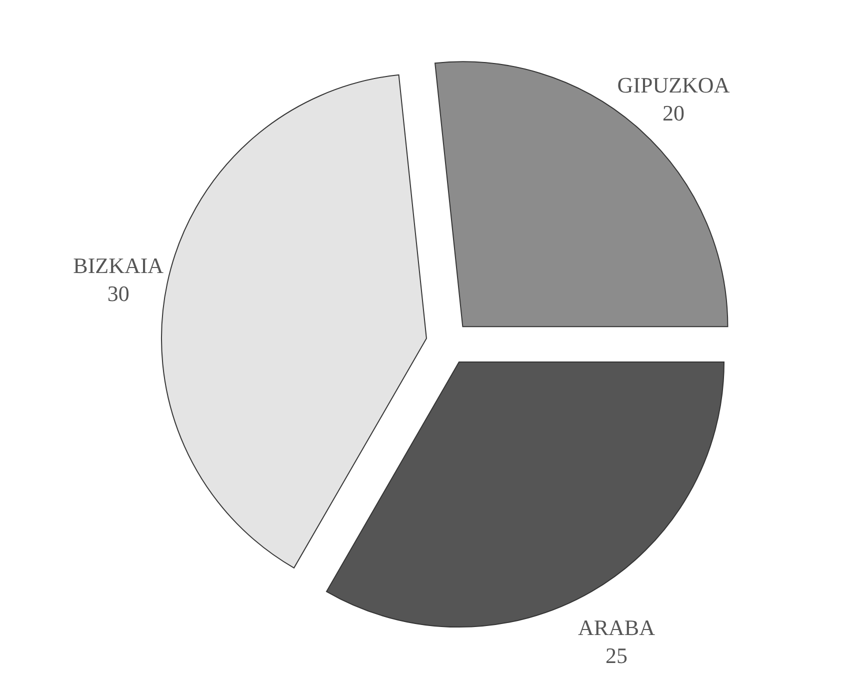 This screenshot has width=865, height=699. Describe the element at coordinates (617, 655) in the screenshot. I see `data-label: 25` at that location.